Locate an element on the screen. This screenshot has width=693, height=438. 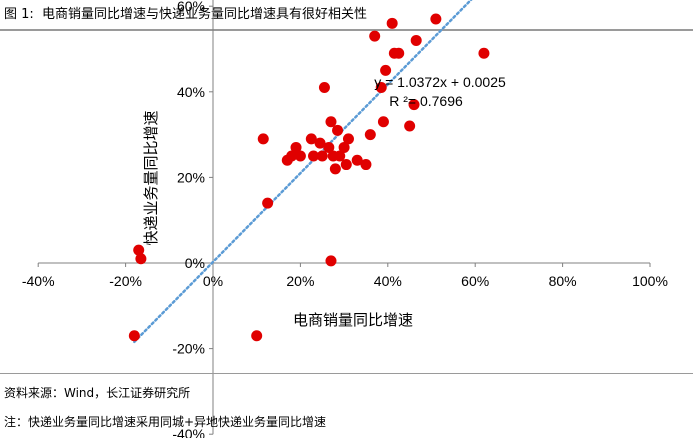
x-tick-label: 80% is located at coordinates (563, 281).